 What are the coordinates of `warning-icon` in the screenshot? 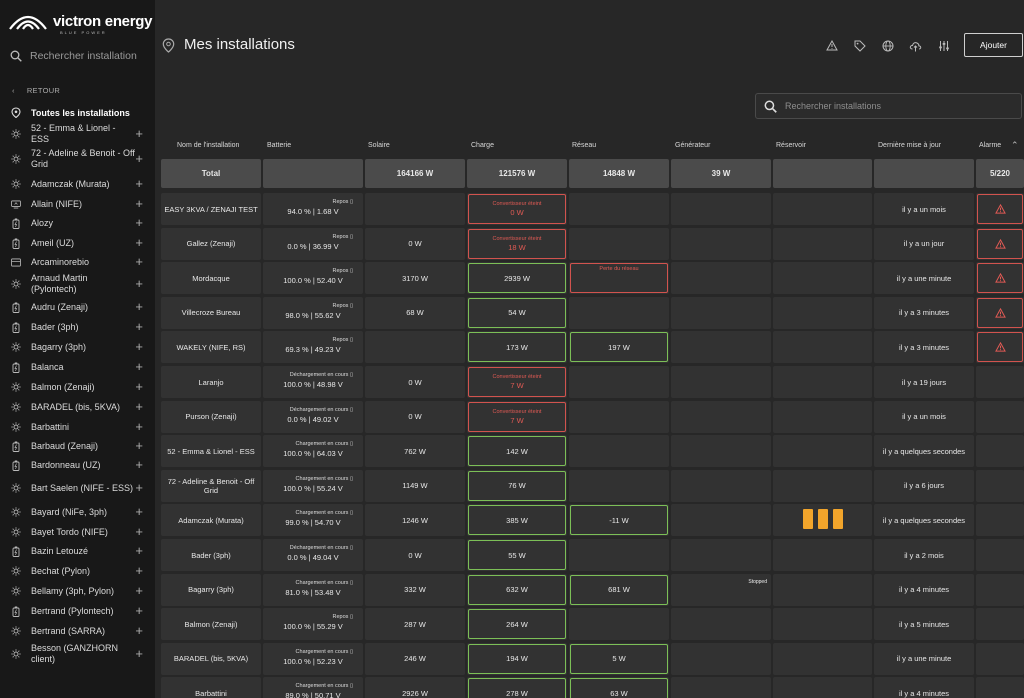 It's located at (831, 45).